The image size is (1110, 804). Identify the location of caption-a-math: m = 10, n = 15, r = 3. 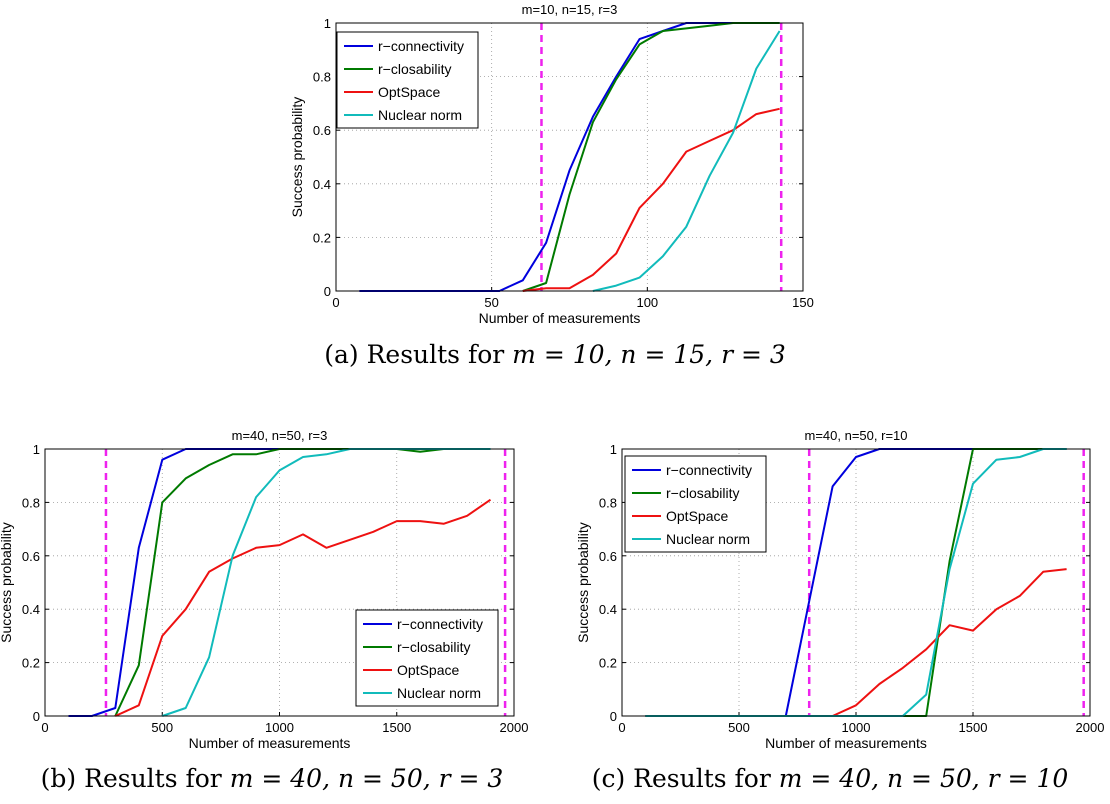
(649, 354).